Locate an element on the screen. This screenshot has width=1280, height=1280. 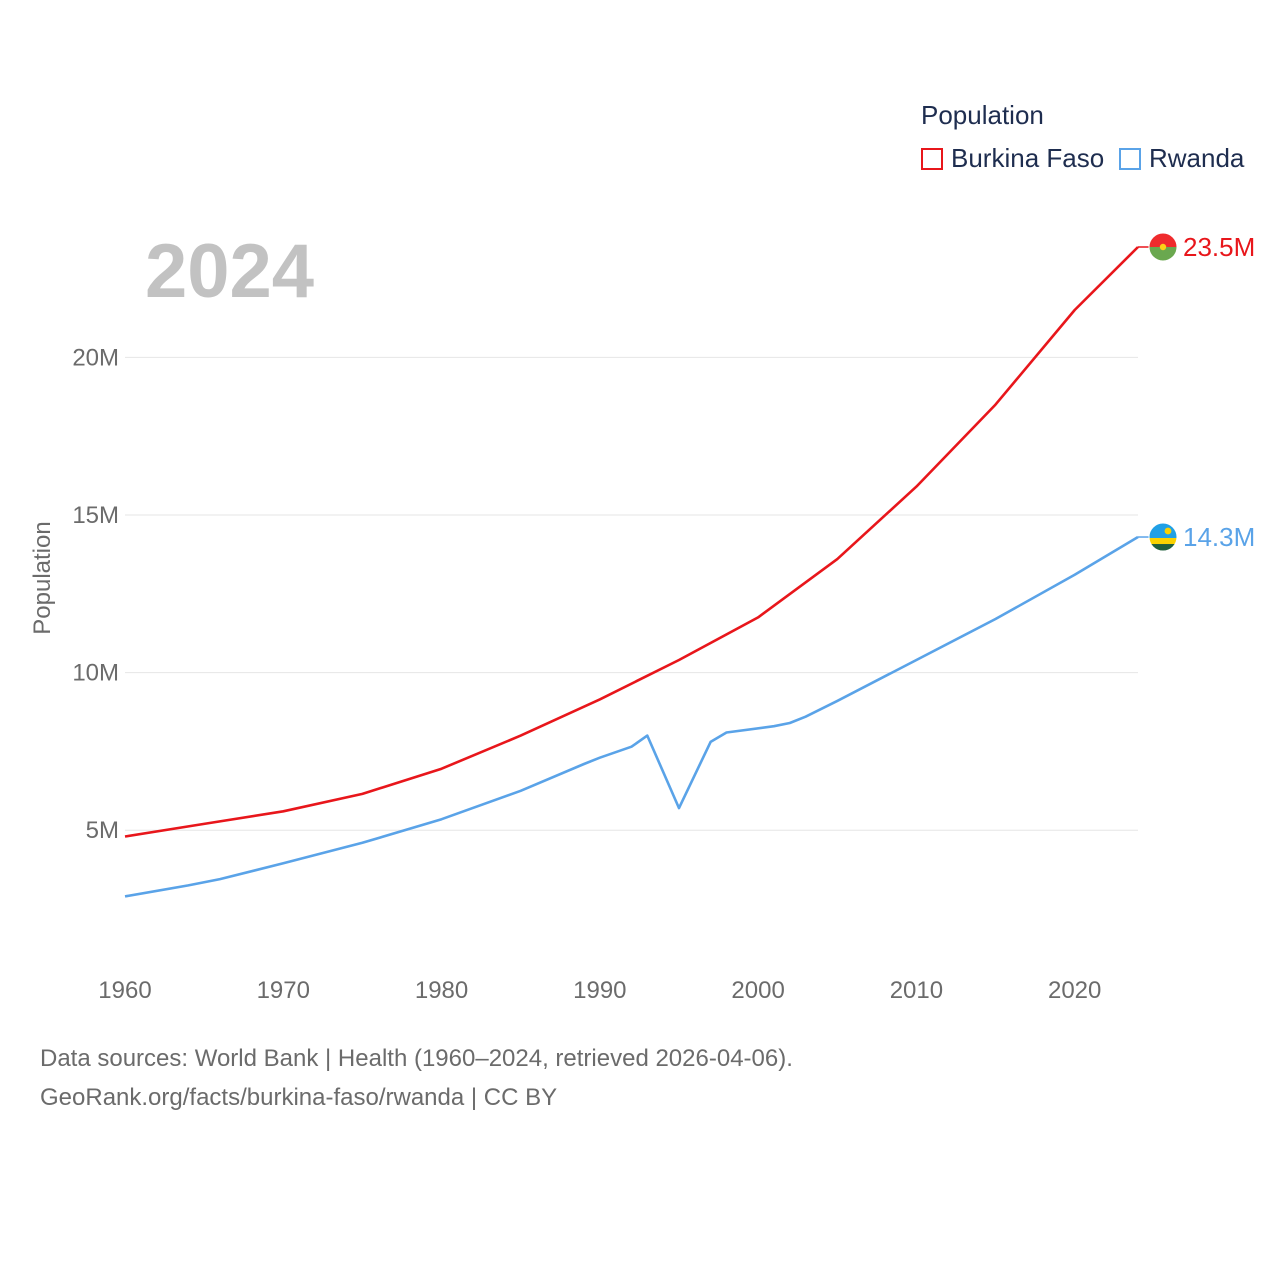
x-tick-label-6: 2020 is located at coordinates (1074, 990).